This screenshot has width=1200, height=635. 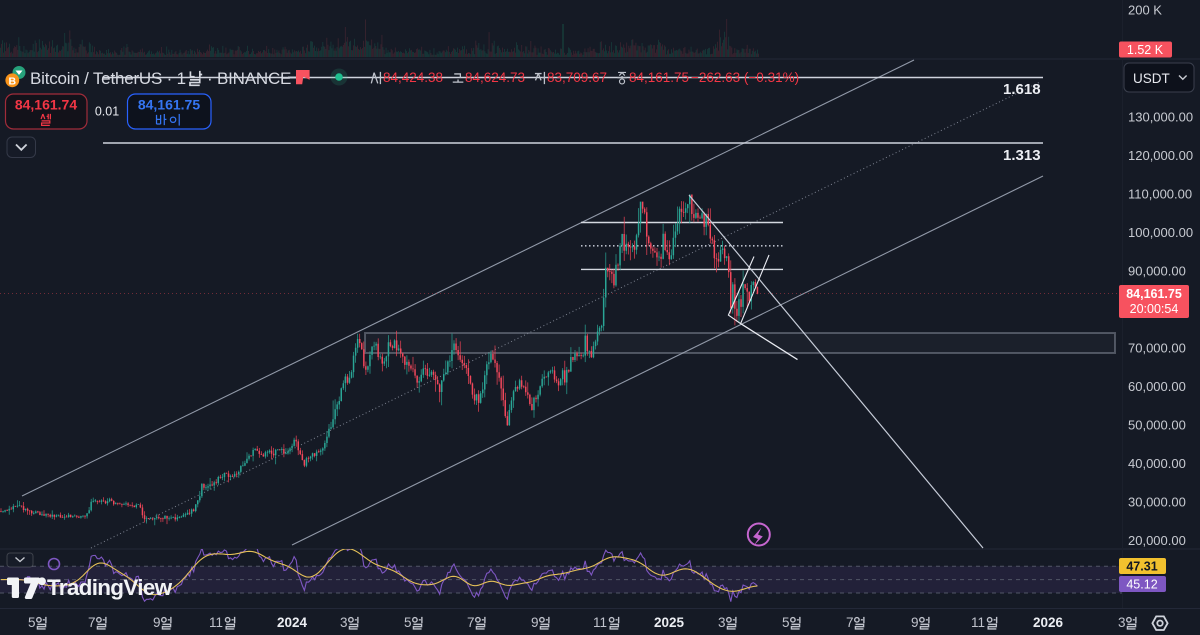 I want to click on svg-text: 84,161.74, so click(x=46, y=105).